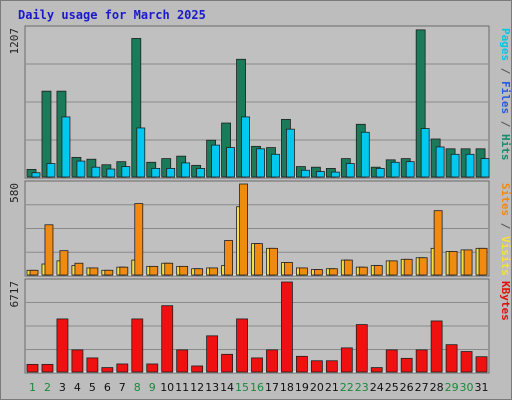 The image size is (512, 400). Describe the element at coordinates (317, 387) in the screenshot. I see `x-tick-label: 20` at that location.